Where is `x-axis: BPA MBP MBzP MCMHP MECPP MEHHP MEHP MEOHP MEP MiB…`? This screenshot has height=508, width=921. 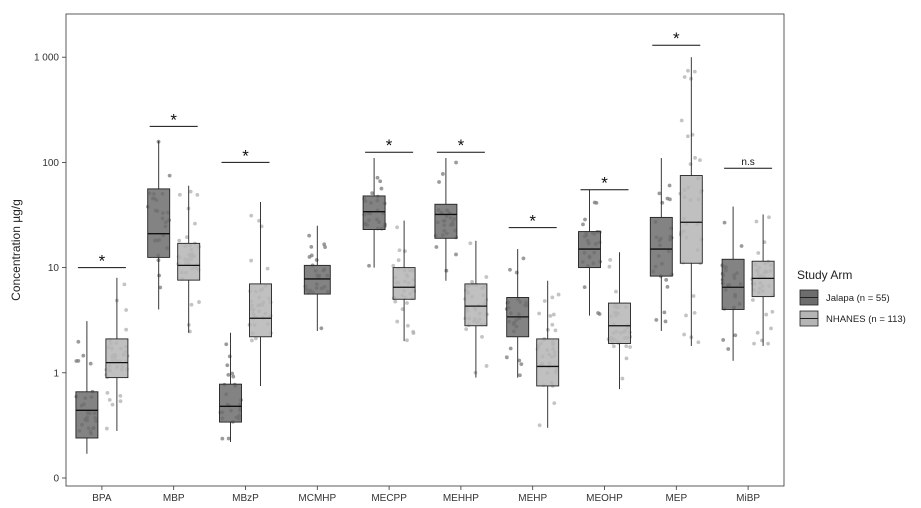
x-axis: BPA MBP MBzP MCMHP MECPP MEHHP MEHP MEOHP MEP MiB… is located at coordinates (426, 495).